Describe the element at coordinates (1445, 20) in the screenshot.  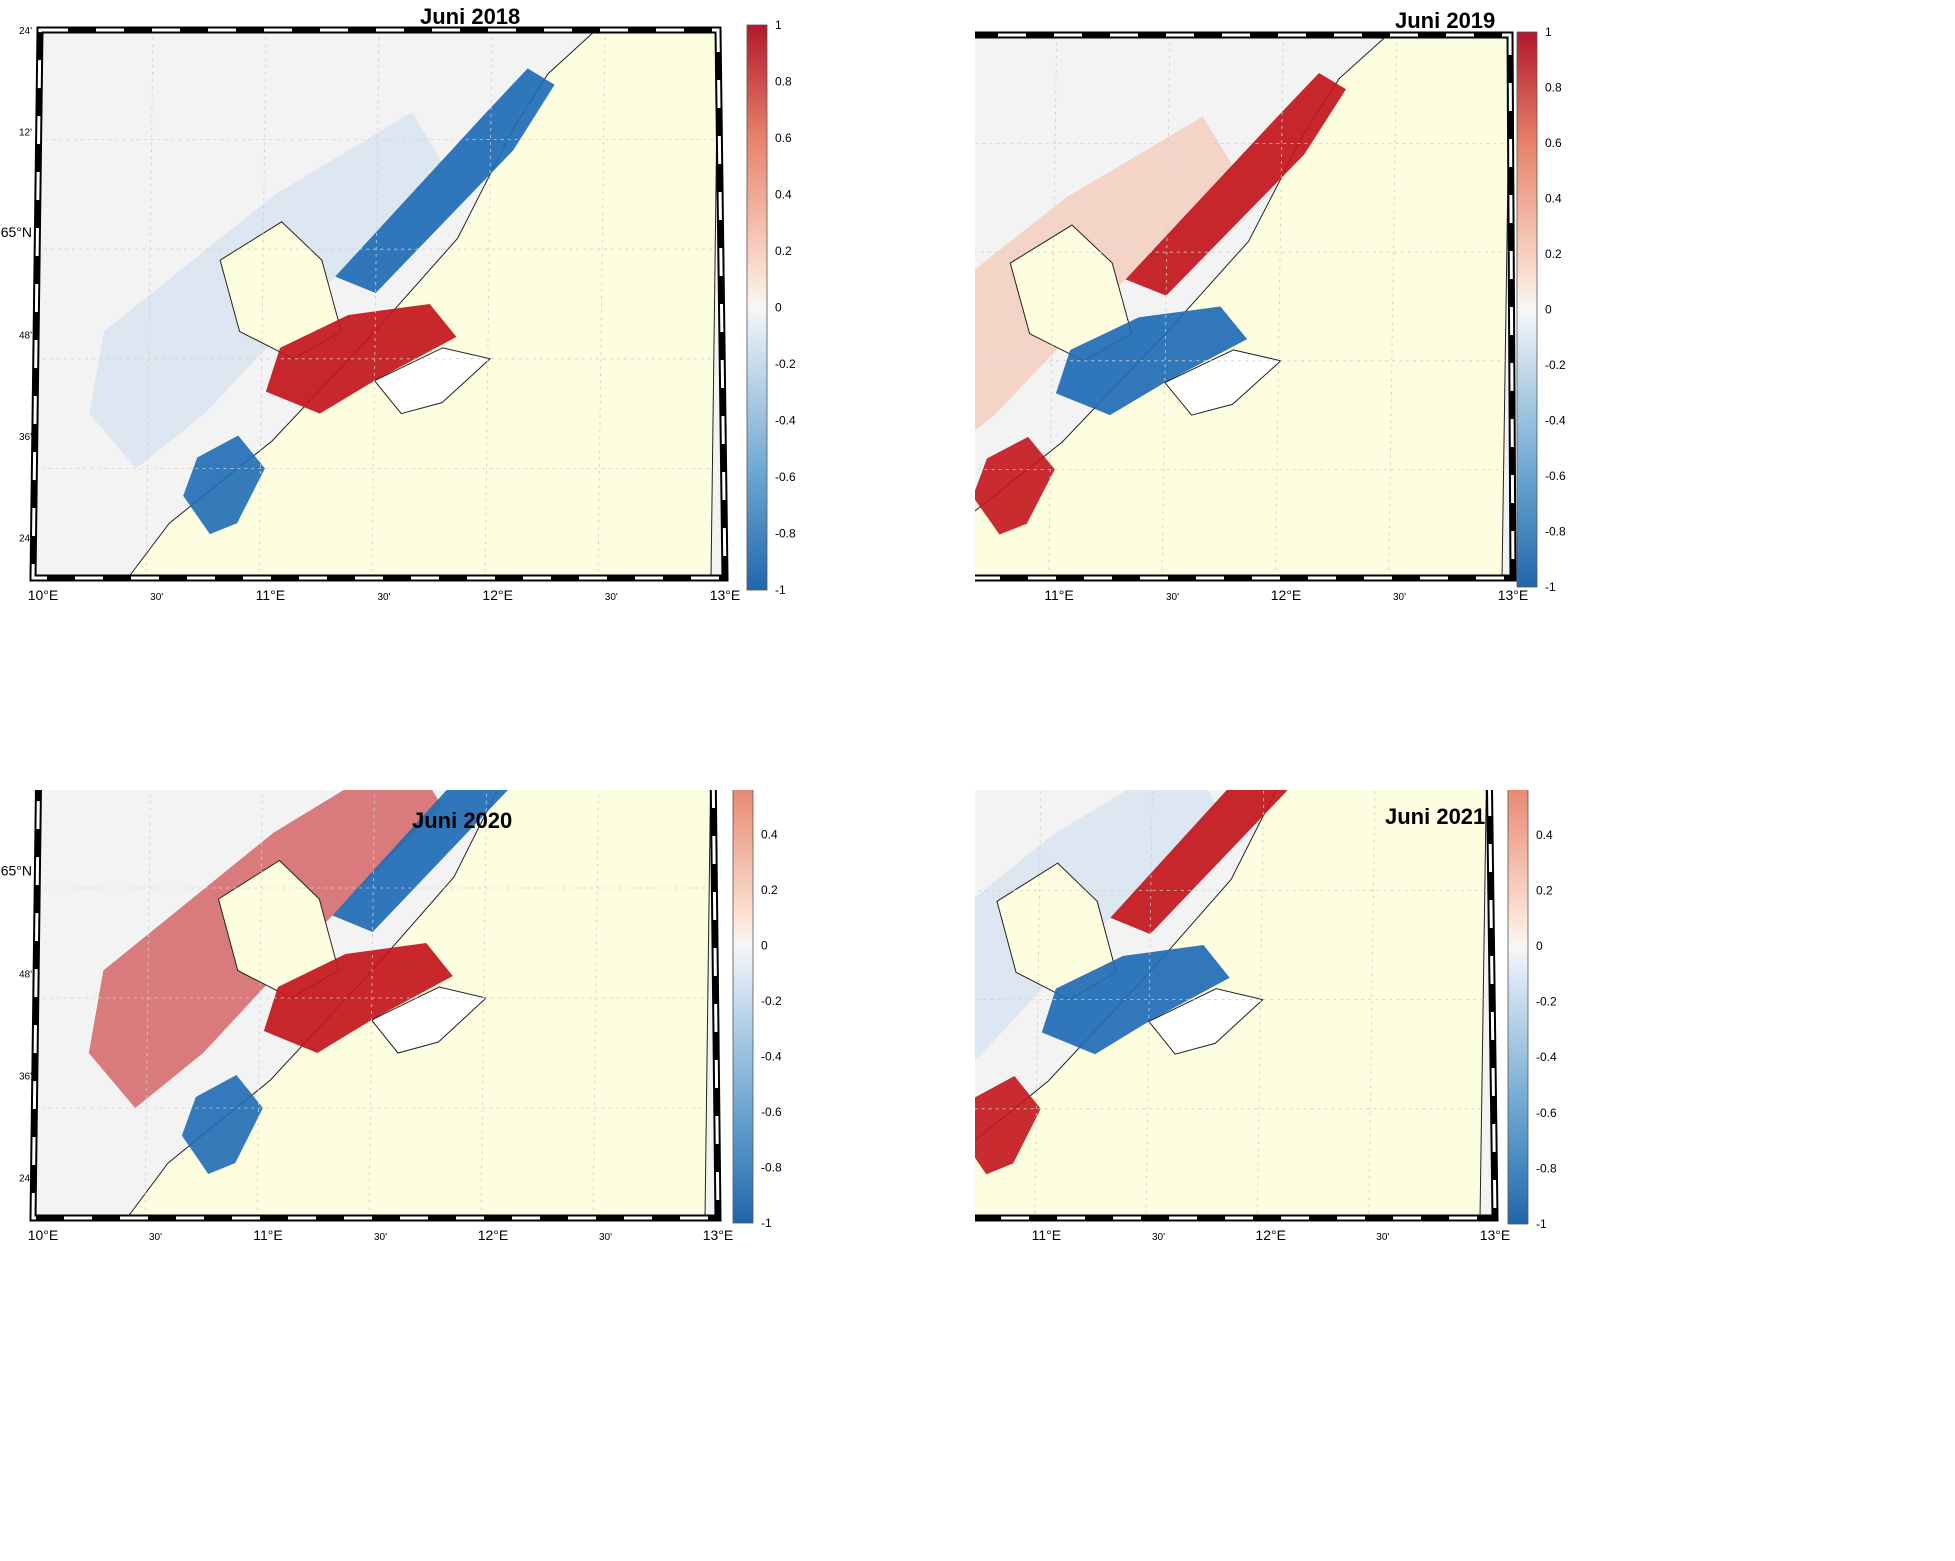
I see `panel-title: Juni 2019` at that location.